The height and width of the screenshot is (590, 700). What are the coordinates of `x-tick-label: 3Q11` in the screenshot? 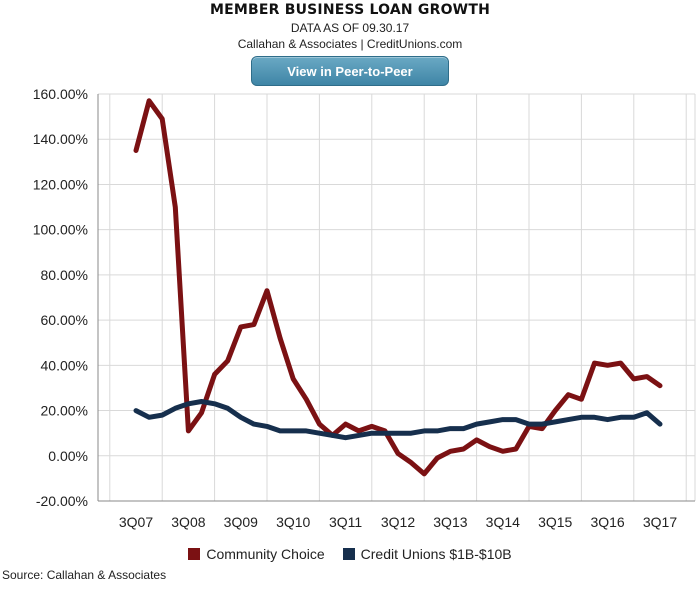 It's located at (345, 522).